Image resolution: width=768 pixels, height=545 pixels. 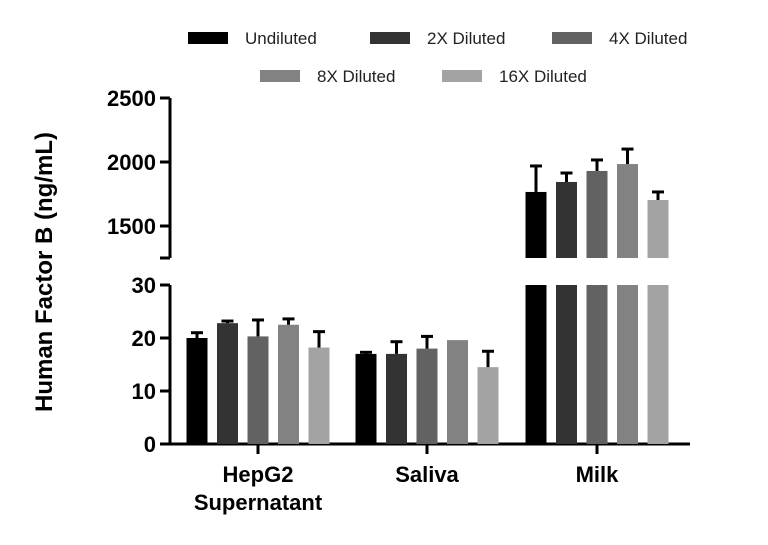 What do you see at coordinates (466, 38) in the screenshot?
I see `legend-label: 2X Diluted` at bounding box center [466, 38].